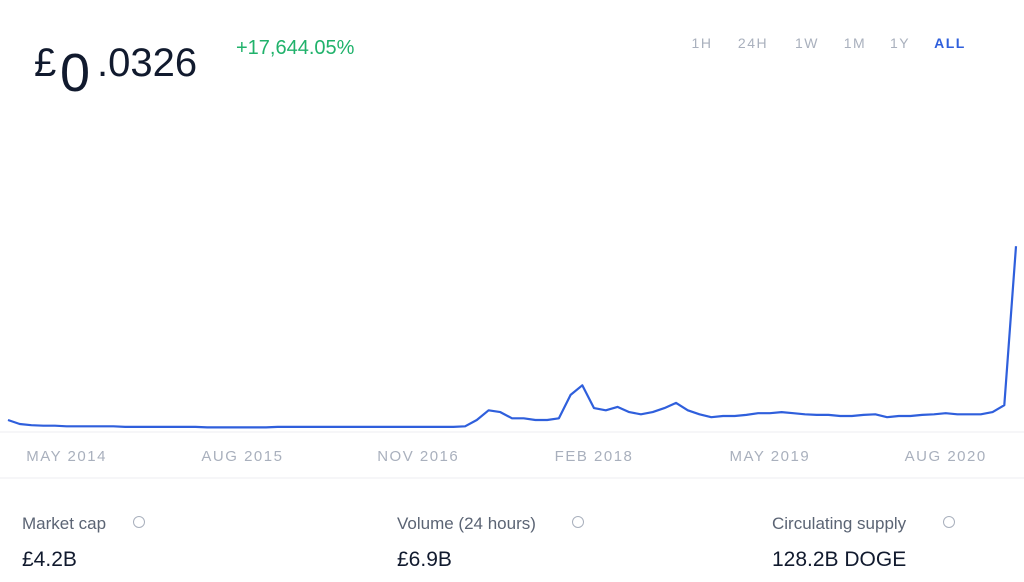  I want to click on price-currency: £, so click(45, 63).